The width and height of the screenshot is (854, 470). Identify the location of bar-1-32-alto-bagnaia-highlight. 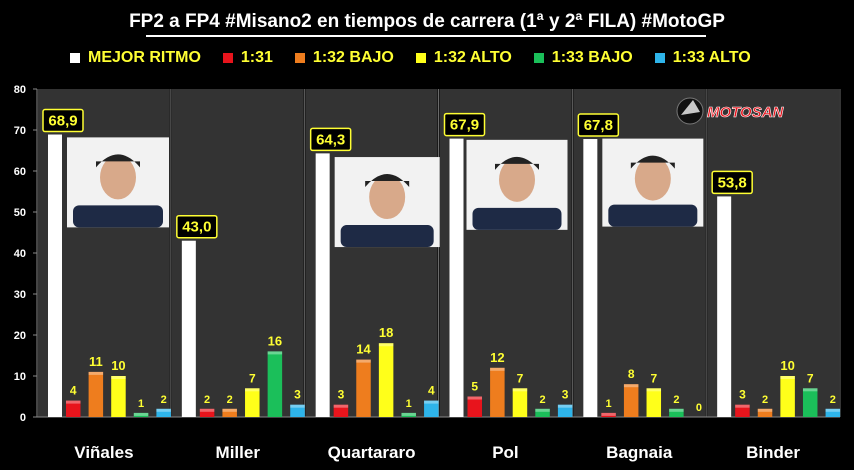
(654, 390).